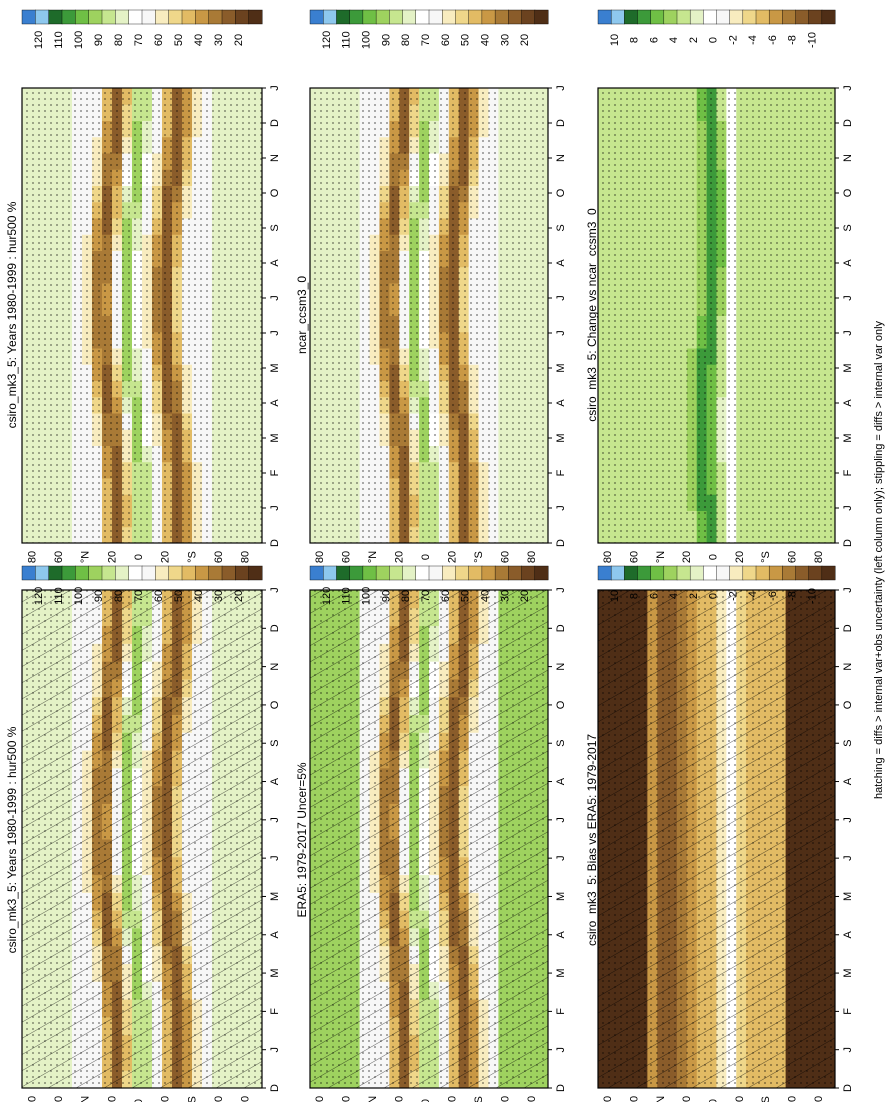  Describe the element at coordinates (716, 839) in the screenshot. I see `hatching-layer` at that location.